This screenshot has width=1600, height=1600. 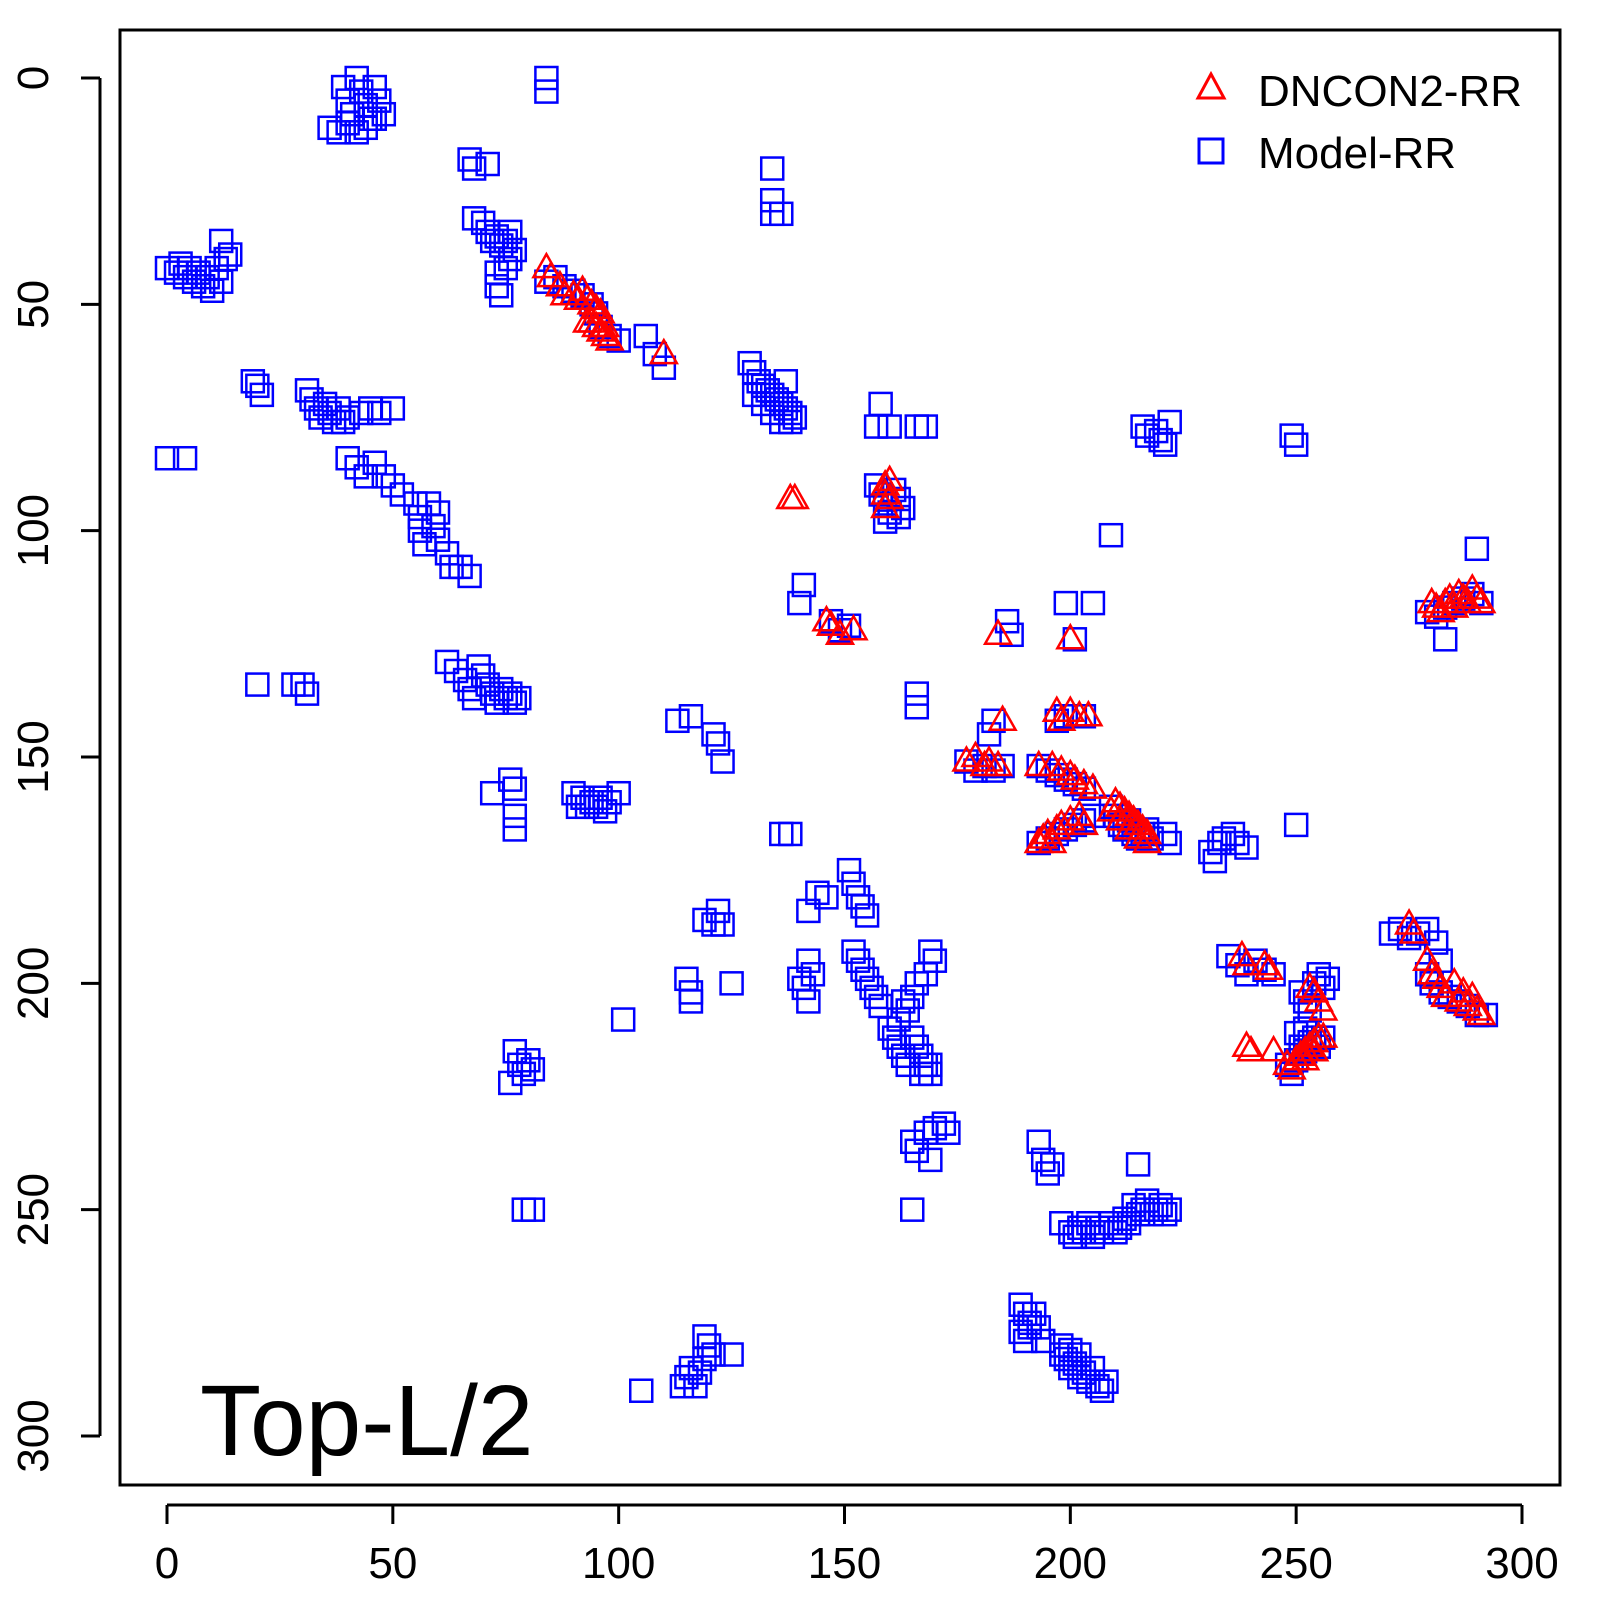 What do you see at coordinates (367, 1421) in the screenshot?
I see `panel-annotation: Top-L/2` at bounding box center [367, 1421].